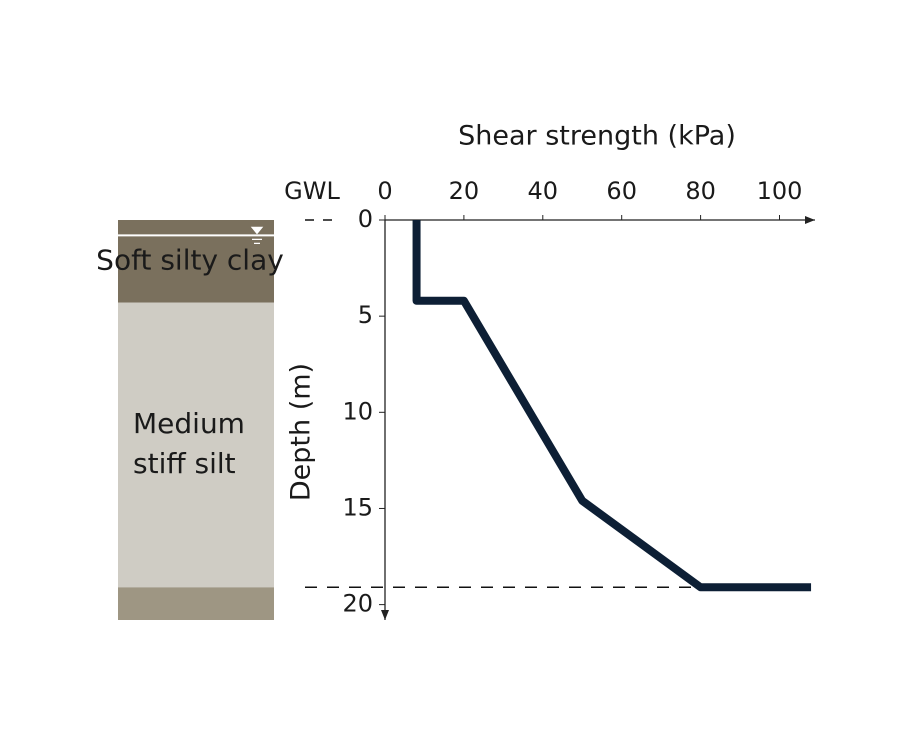 The width and height of the screenshot is (902, 741). I want to click on y-tick-label: 20, so click(357, 604).